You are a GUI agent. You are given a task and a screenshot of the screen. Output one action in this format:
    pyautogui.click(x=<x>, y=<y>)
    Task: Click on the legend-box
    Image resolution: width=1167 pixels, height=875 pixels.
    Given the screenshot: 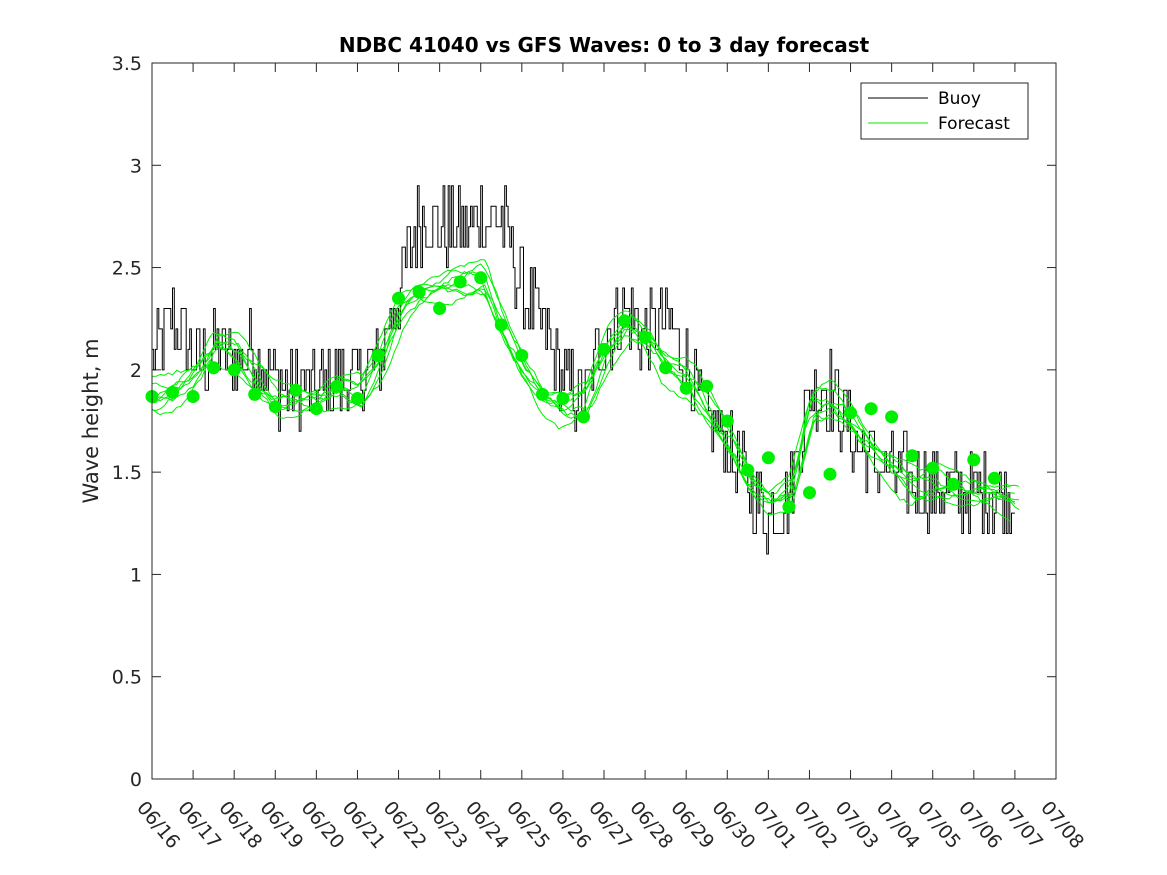 What is the action you would take?
    pyautogui.click(x=944, y=111)
    